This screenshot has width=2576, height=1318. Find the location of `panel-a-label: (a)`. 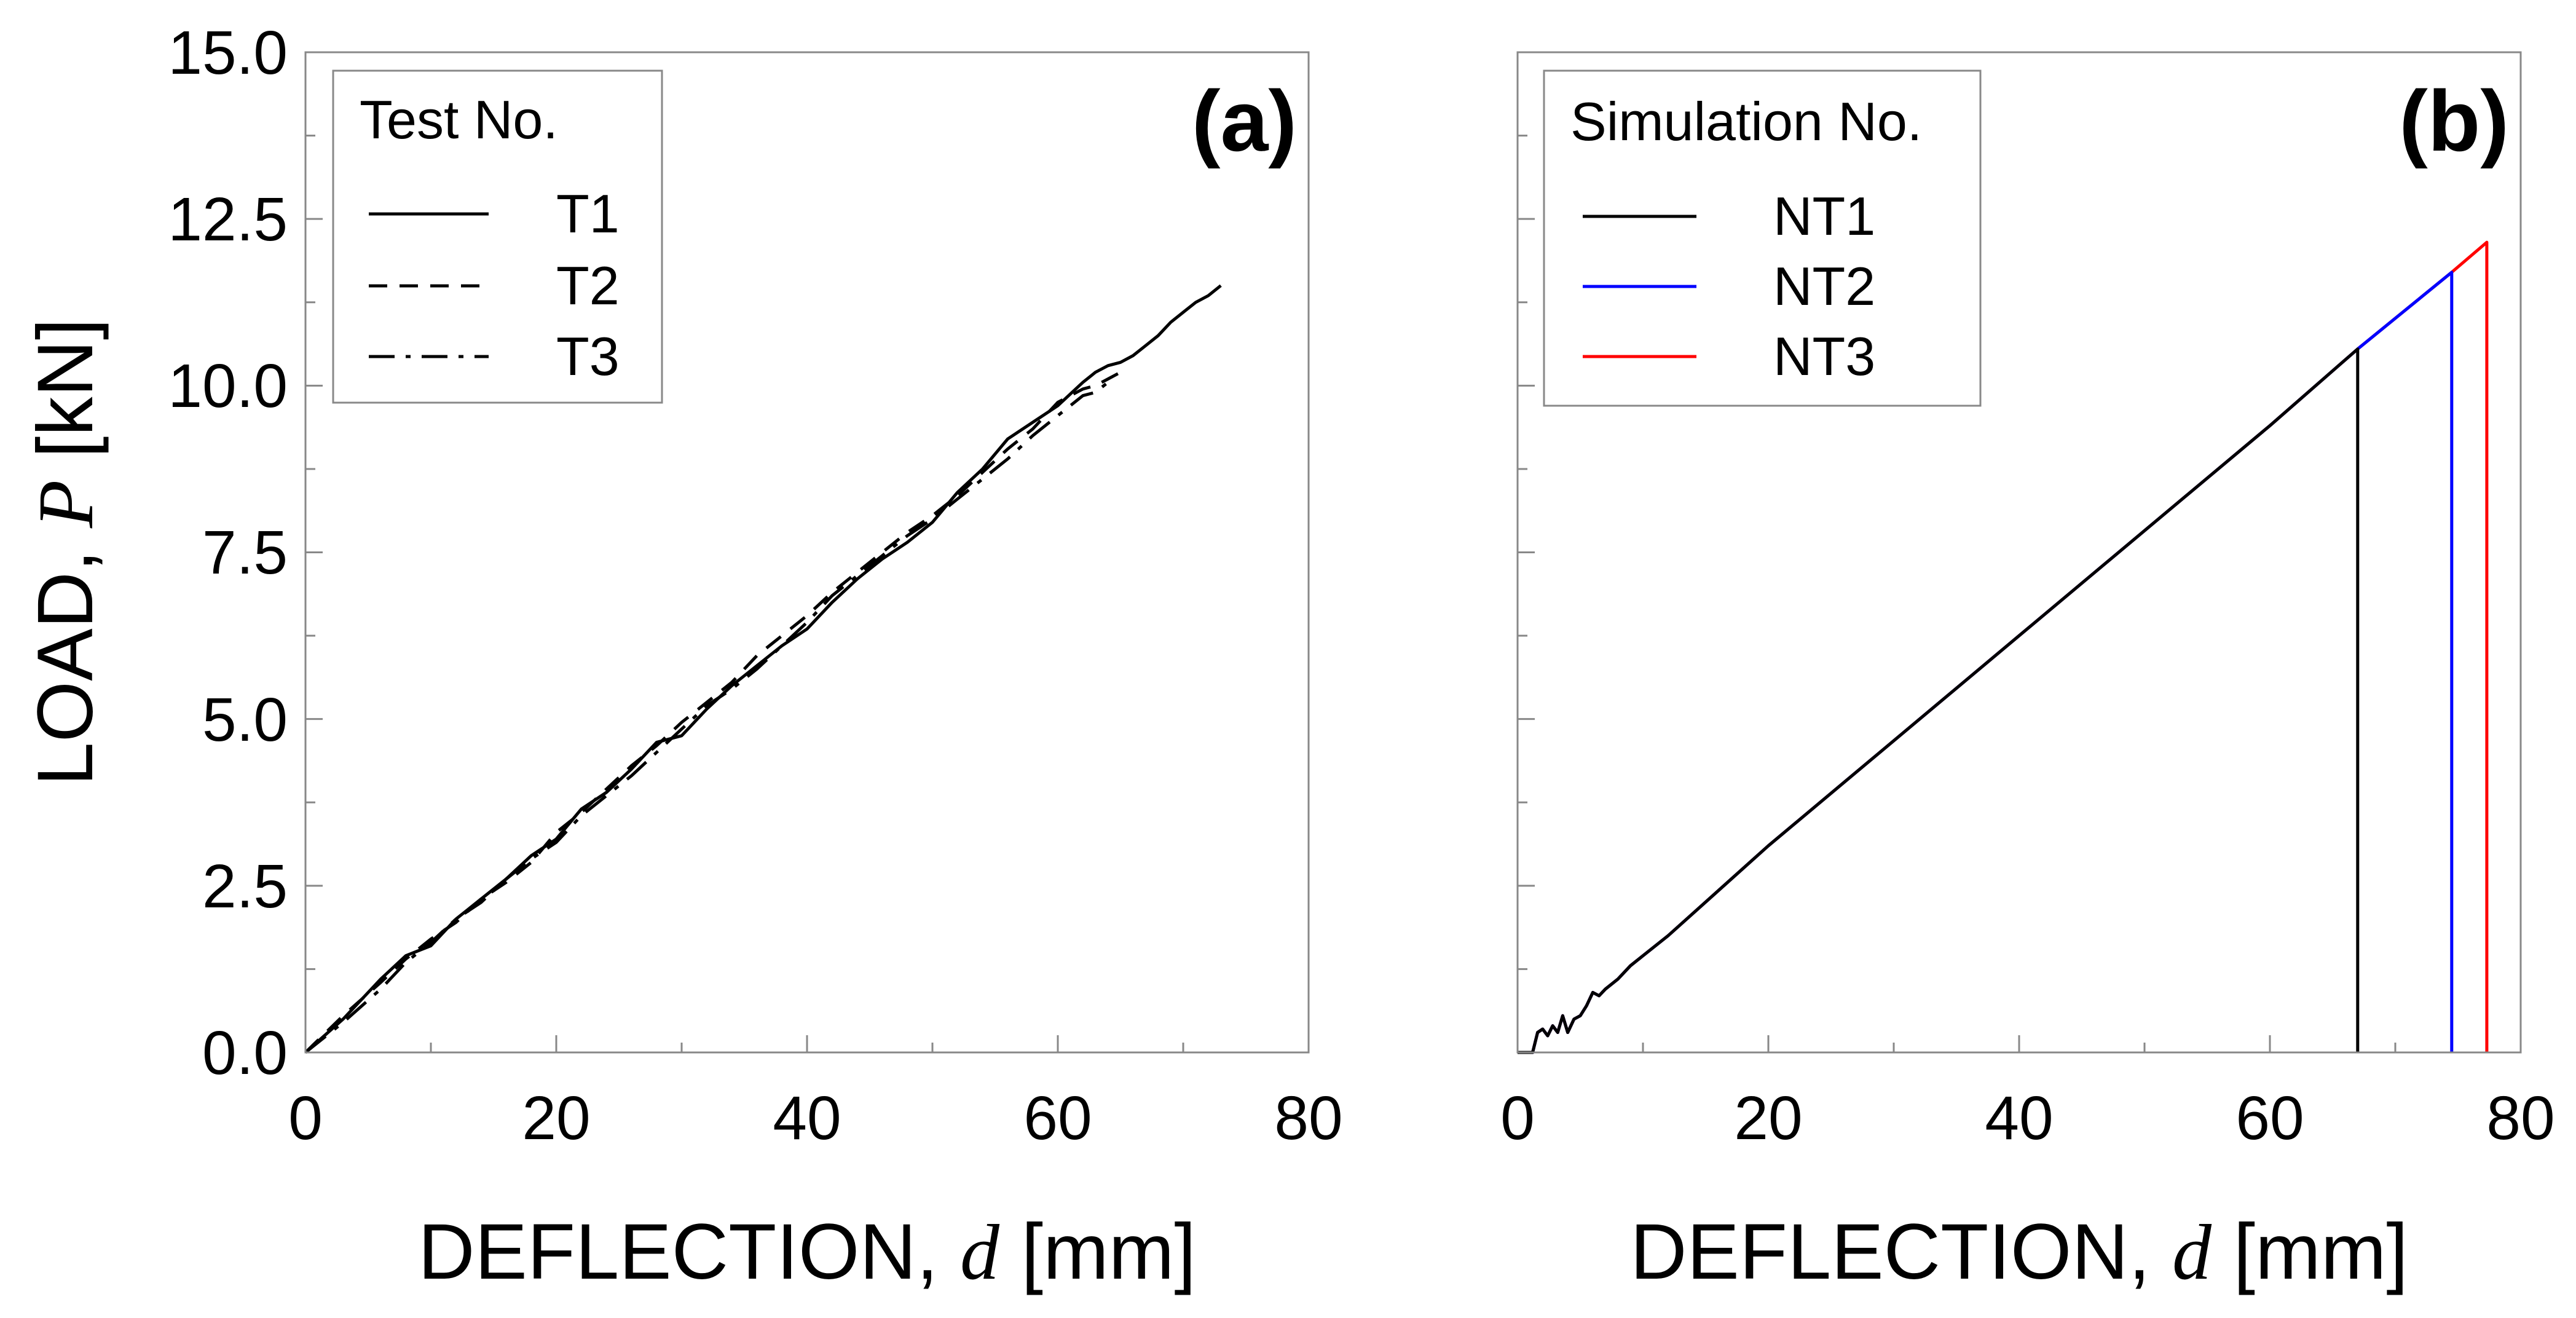

panel-a-label: (a) is located at coordinates (1245, 121).